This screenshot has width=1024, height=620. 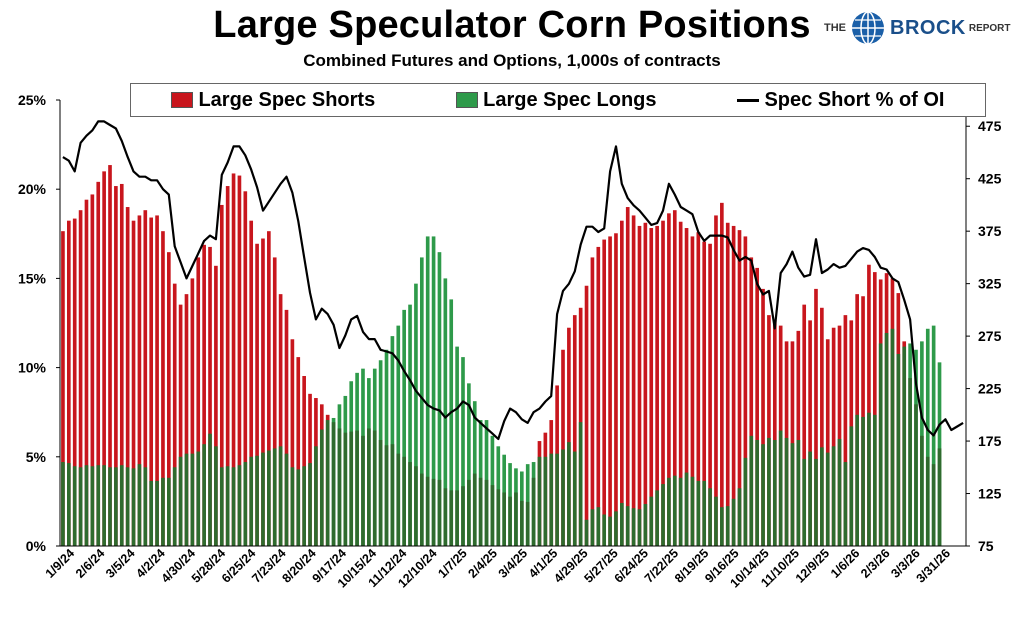 I want to click on logo-report: REPORT, so click(x=989, y=28).